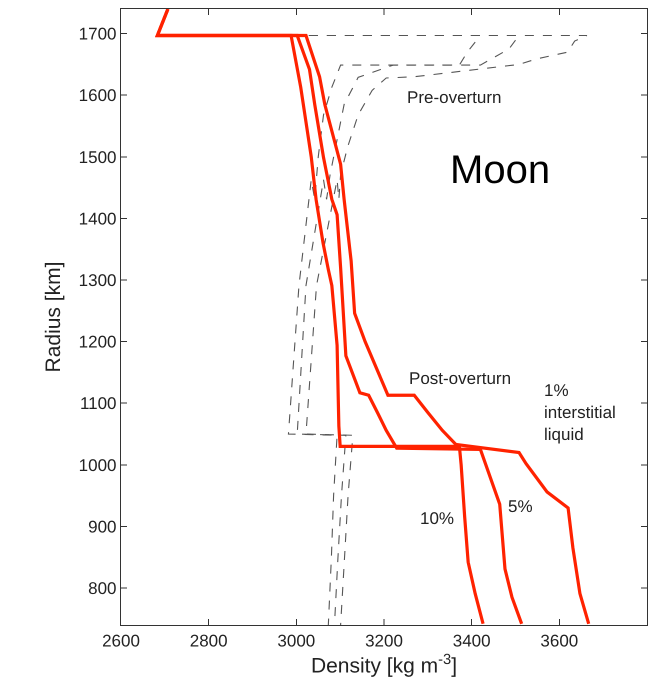 The width and height of the screenshot is (650, 695). I want to click on annotation: Pre-overturn, so click(454, 97).